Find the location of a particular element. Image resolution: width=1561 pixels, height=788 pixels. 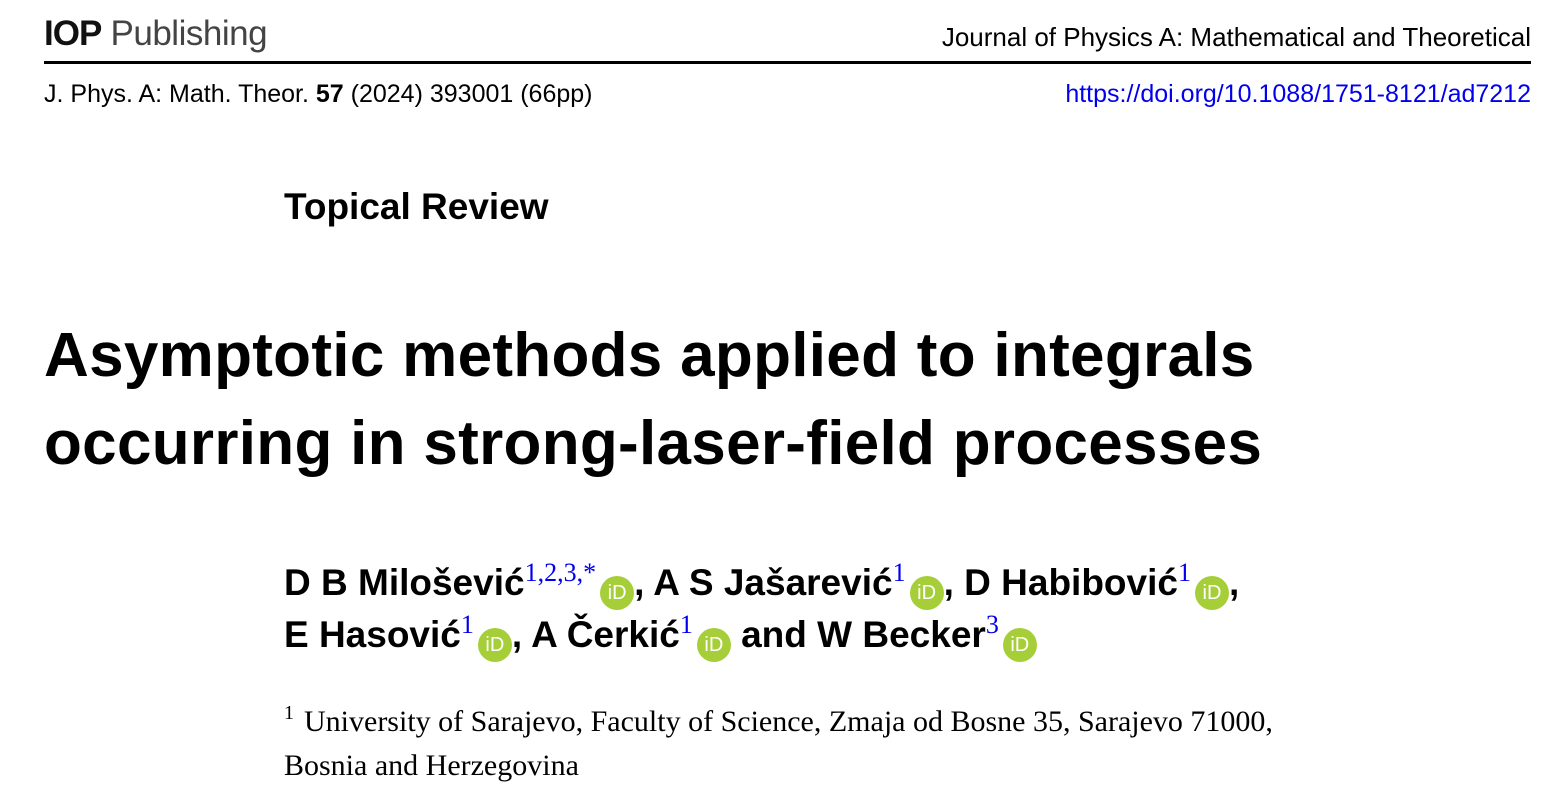

author-name: A S Jašarević is located at coordinates (773, 582).